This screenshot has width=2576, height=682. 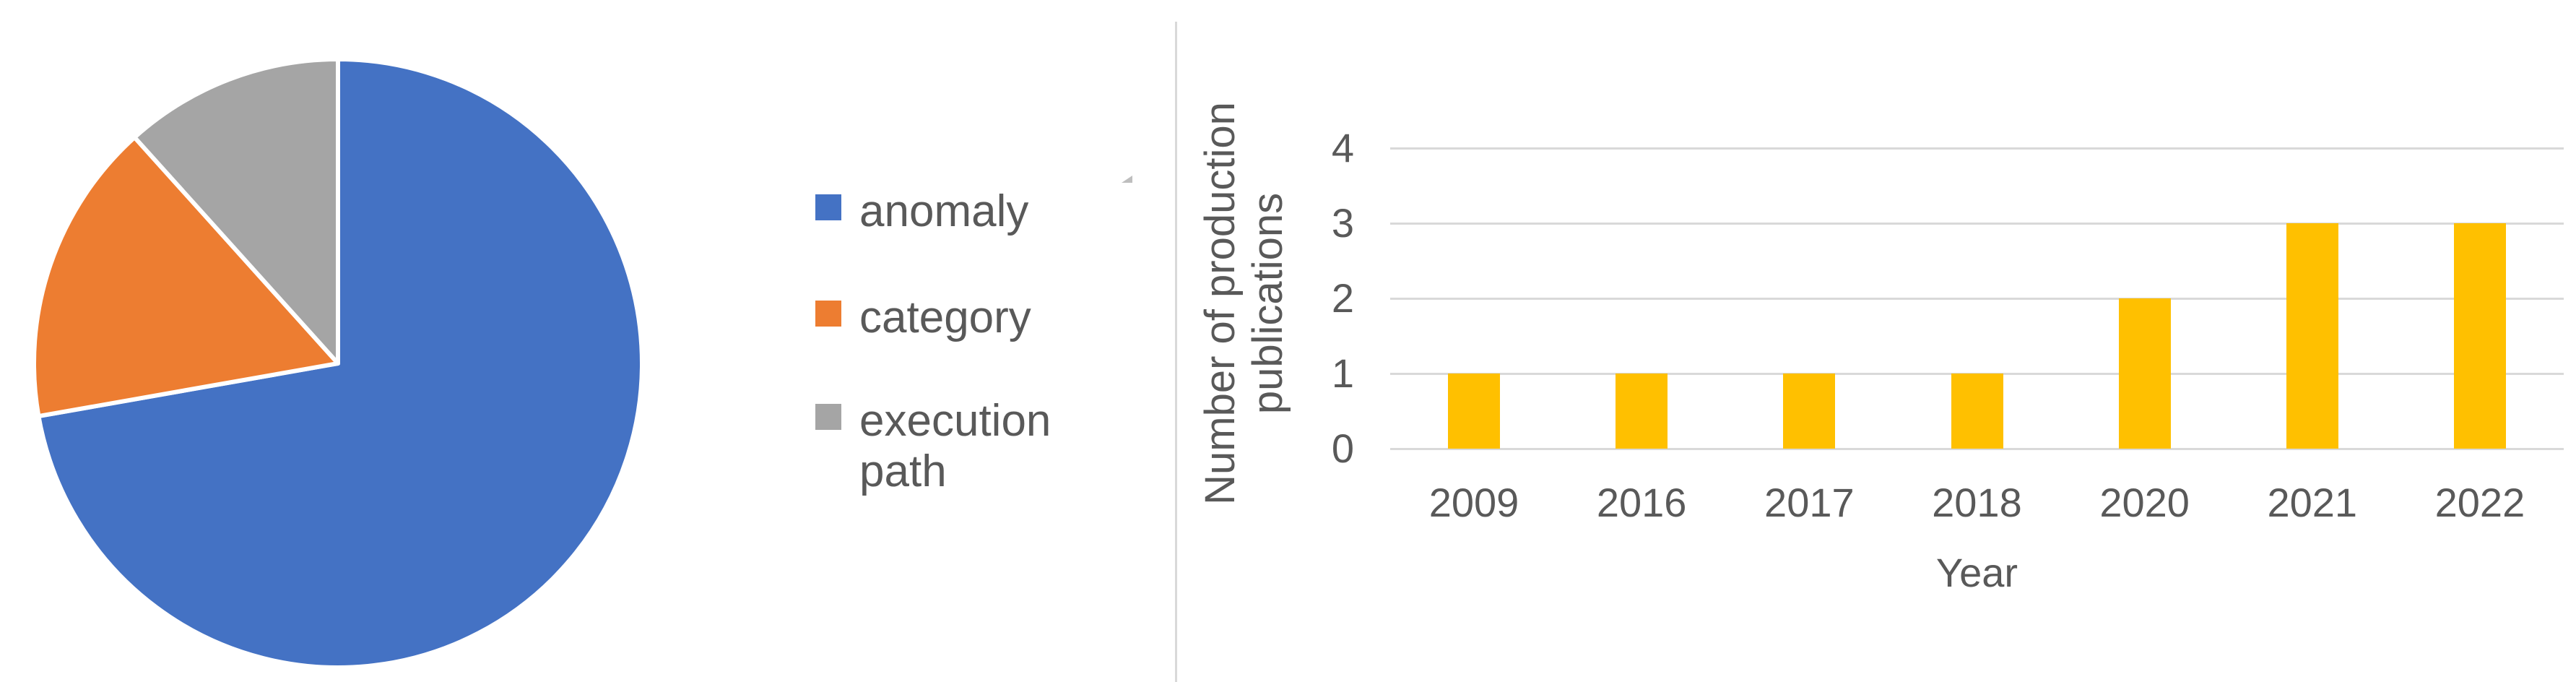 I want to click on x-tick-label-2020: 2020, so click(x=2144, y=502).